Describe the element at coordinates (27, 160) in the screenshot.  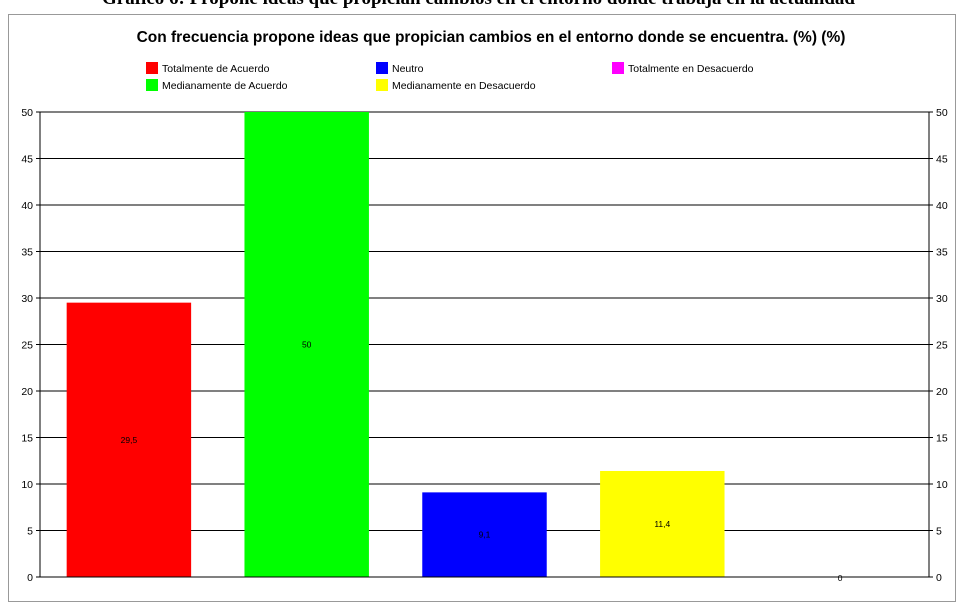
I see `ytick-label-left-45: 45` at that location.